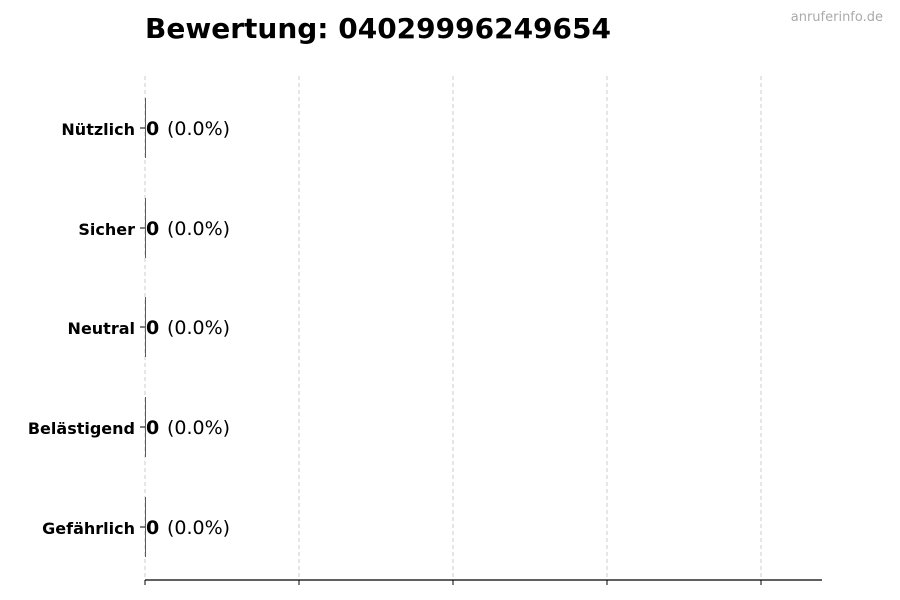 The image size is (900, 600). I want to click on watermark: anruferinfo.de, so click(836, 17).